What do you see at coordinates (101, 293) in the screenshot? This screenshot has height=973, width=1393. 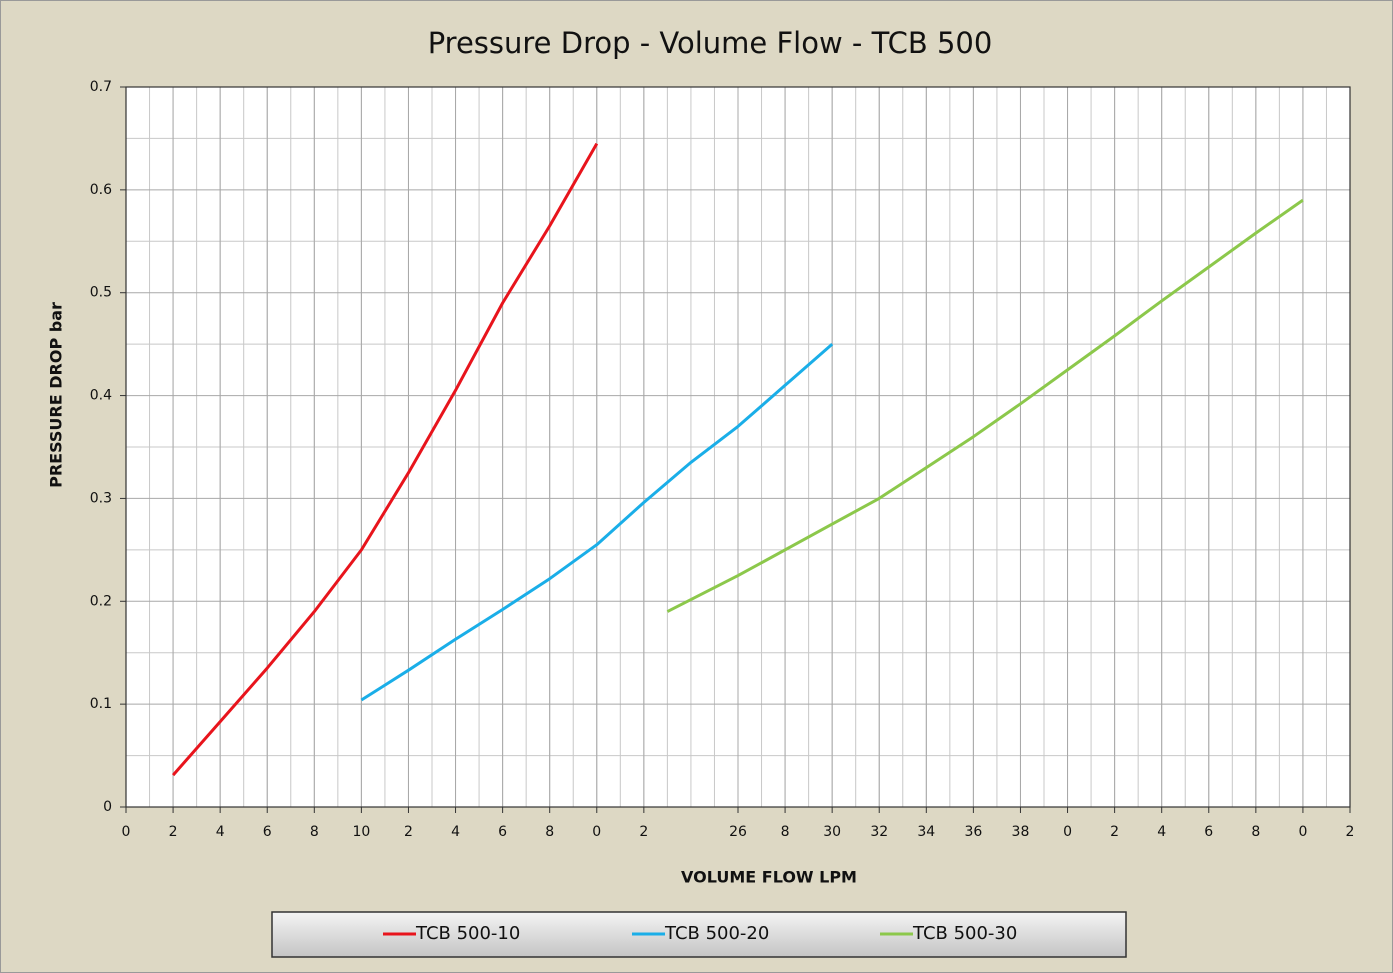 I see `y-tick-label: 0.5` at bounding box center [101, 293].